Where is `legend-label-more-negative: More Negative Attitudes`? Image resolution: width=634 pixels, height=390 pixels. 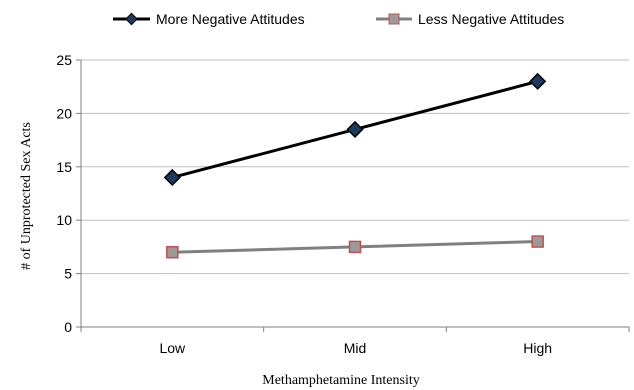 legend-label-more-negative: More Negative Attitudes is located at coordinates (230, 19).